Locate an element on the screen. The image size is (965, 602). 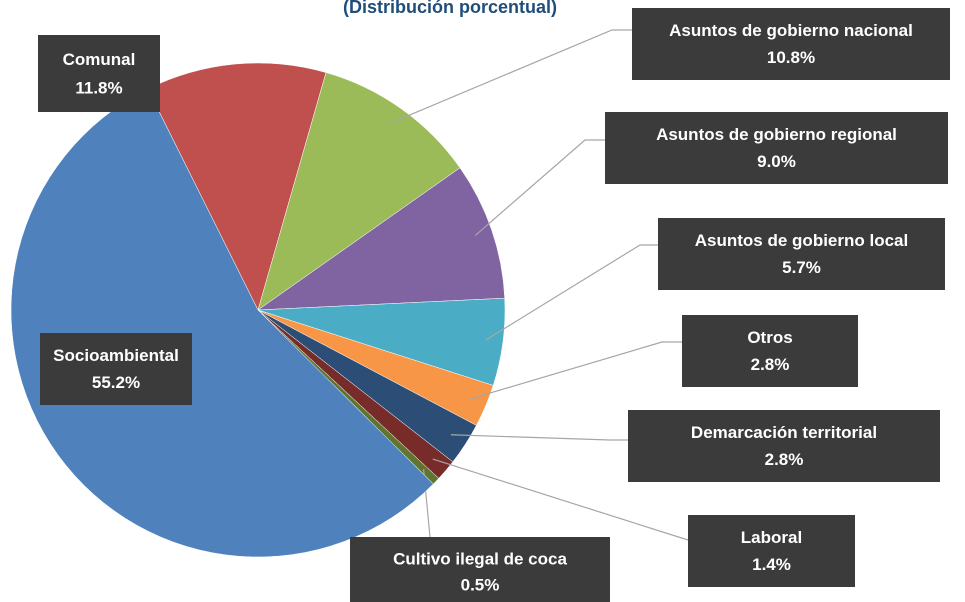
label-value: 1.4% is located at coordinates (771, 564).